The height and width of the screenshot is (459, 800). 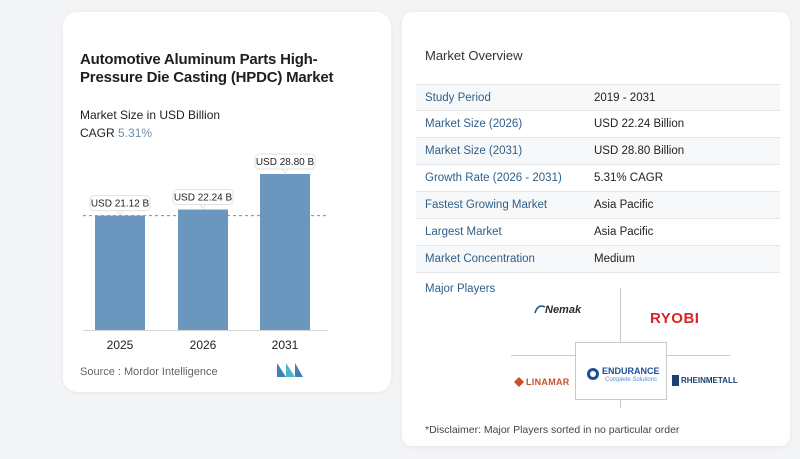 I want to click on overview-key: Fastest Growing Market, so click(x=486, y=205).